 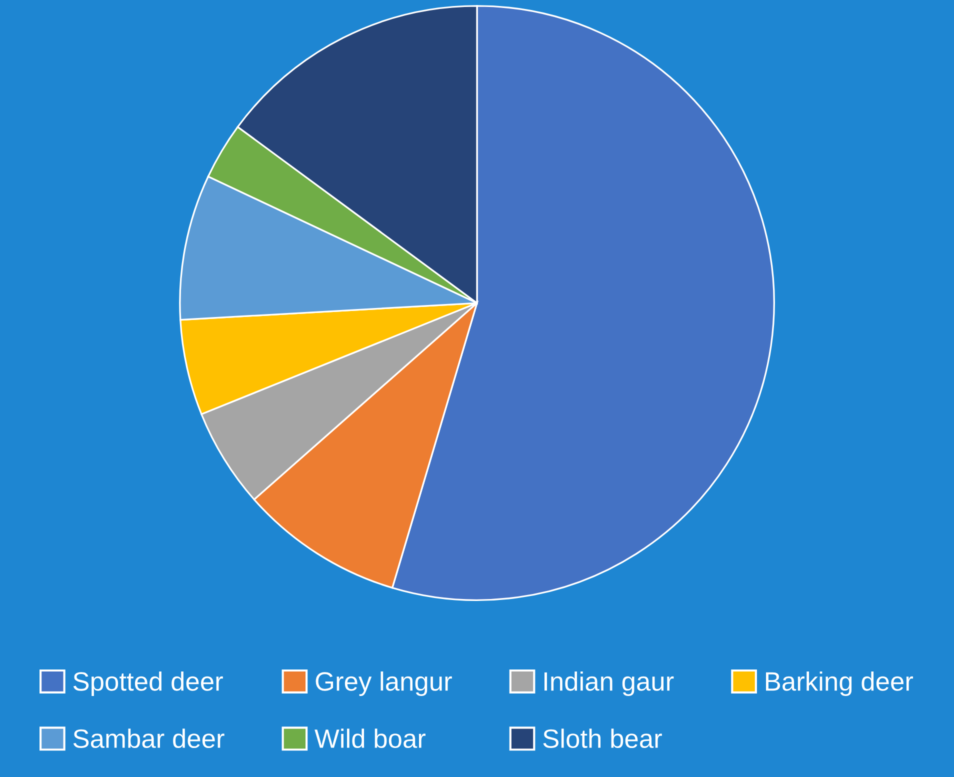 What do you see at coordinates (602, 738) in the screenshot?
I see `legend-label: Sloth bear` at bounding box center [602, 738].